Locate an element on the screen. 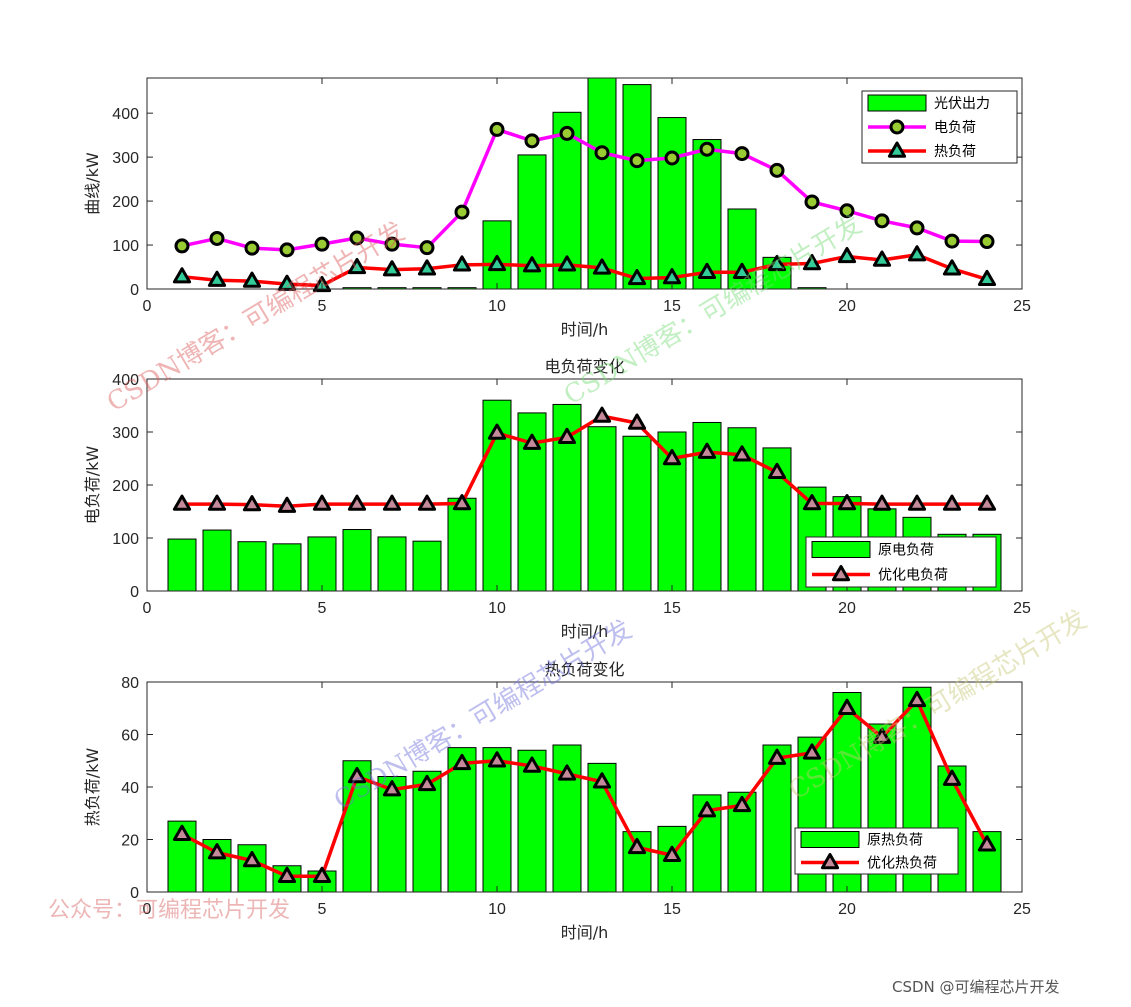  y-axis-label: 曲线/kW is located at coordinates (92, 183).